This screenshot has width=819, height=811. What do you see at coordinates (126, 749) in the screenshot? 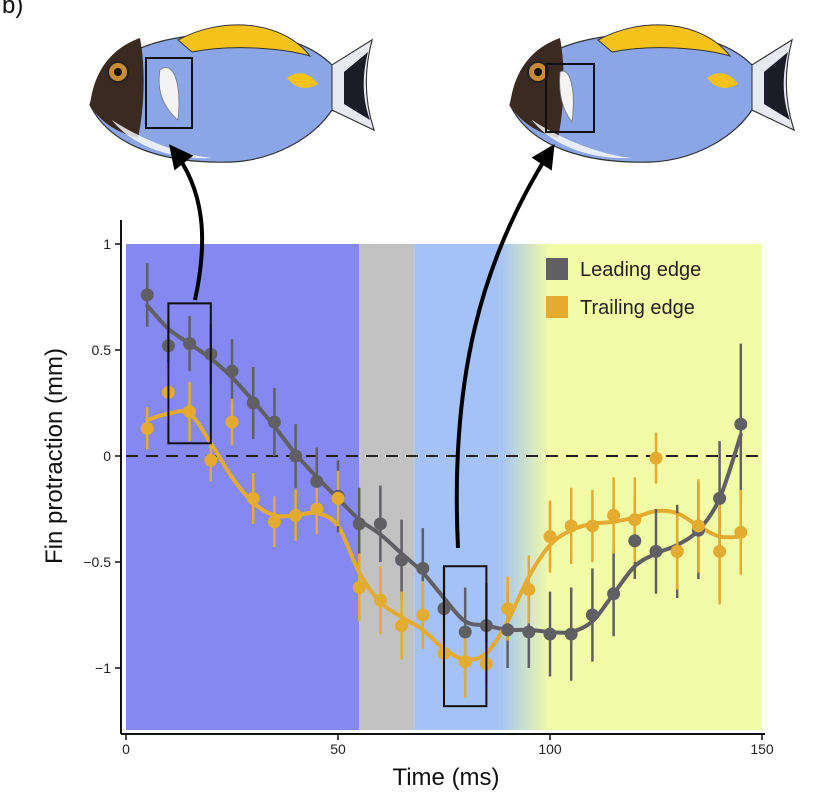
I see `x-tick-label-0: 0` at bounding box center [126, 749].